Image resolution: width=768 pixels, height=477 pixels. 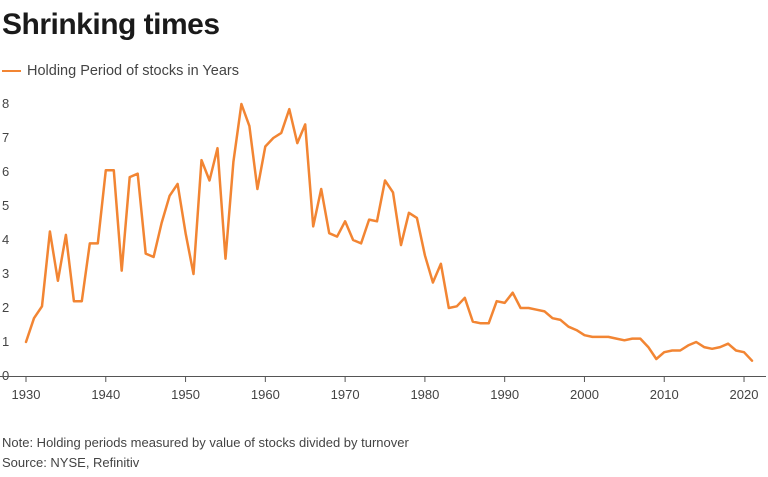 What do you see at coordinates (584, 394) in the screenshot?
I see `x-tick-label: 2000` at bounding box center [584, 394].